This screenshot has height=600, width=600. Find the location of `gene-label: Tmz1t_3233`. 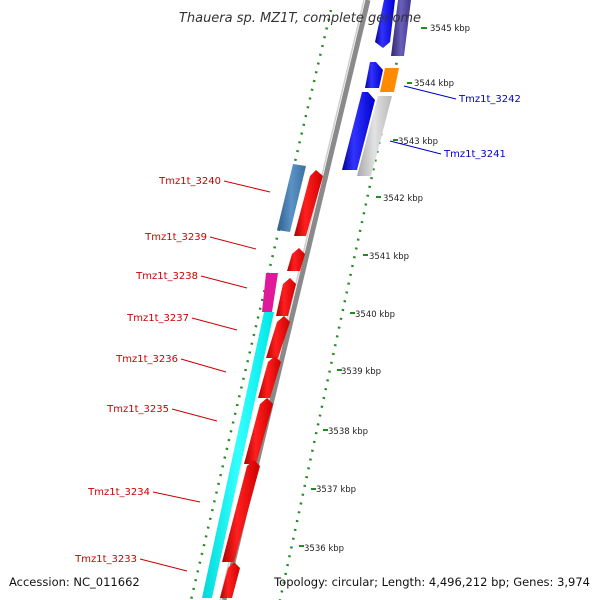

gene-label: Tmz1t_3233 is located at coordinates (105, 559).